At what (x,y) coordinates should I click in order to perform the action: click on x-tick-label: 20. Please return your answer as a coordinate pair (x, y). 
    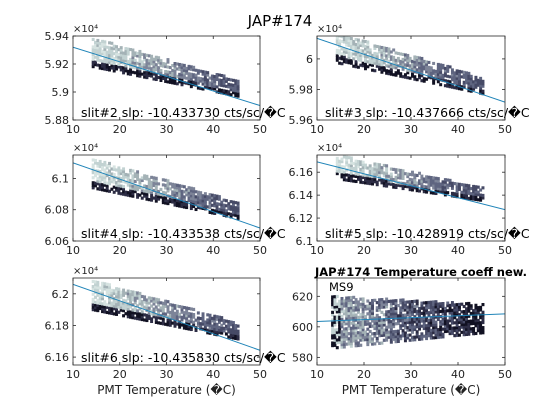
    Looking at the image, I should click on (120, 129).